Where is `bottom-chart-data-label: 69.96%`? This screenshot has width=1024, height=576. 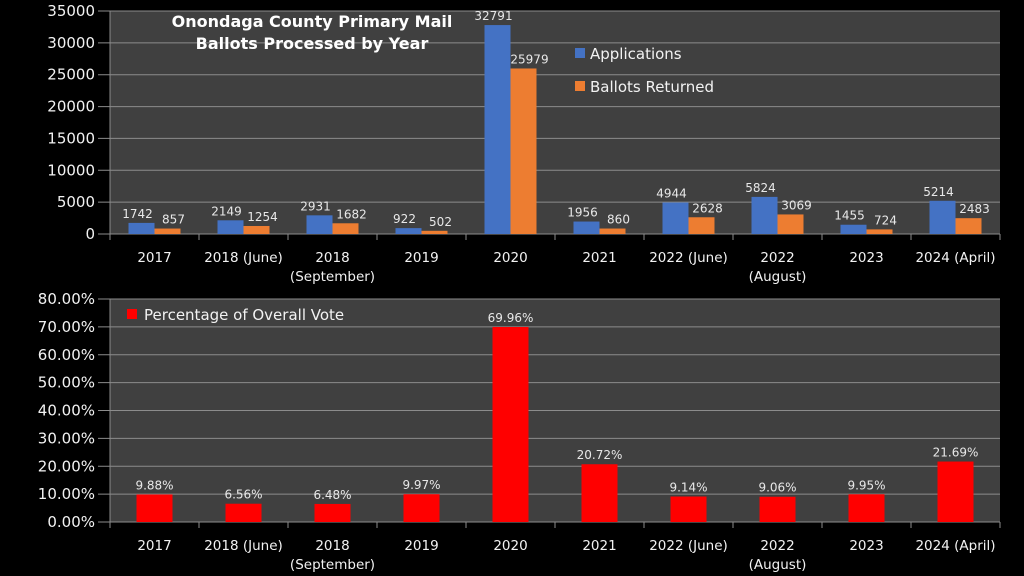
bottom-chart-data-label: 69.96% is located at coordinates (511, 318).